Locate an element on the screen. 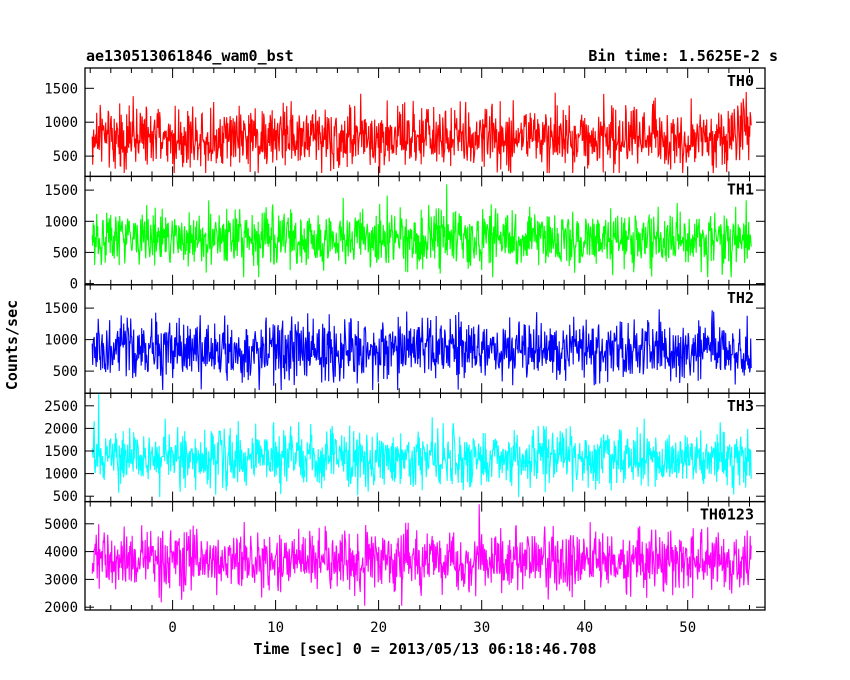 This screenshot has height=680, width=850. chart-title-right: Bin time: 1.5625E-2 s is located at coordinates (683, 56).